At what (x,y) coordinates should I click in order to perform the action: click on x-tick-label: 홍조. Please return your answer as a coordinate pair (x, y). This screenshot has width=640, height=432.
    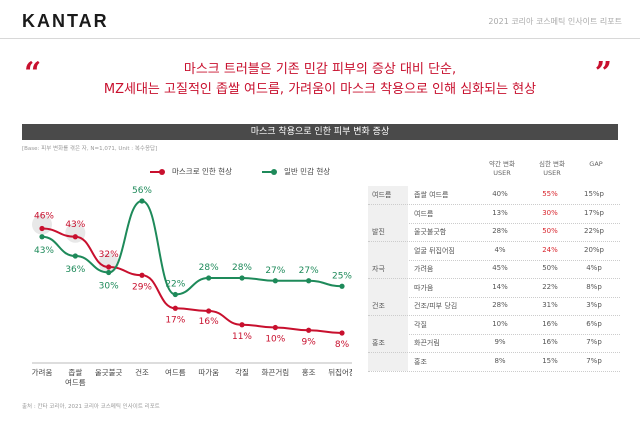
    Looking at the image, I should click on (309, 372).